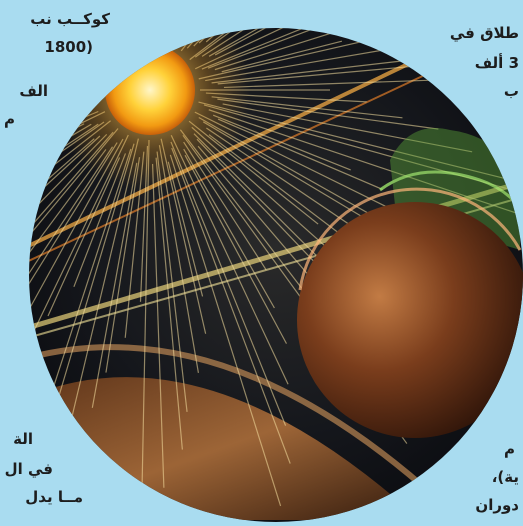  What do you see at coordinates (511, 91) in the screenshot?
I see `fragment-top-right-3: ب` at bounding box center [511, 91].